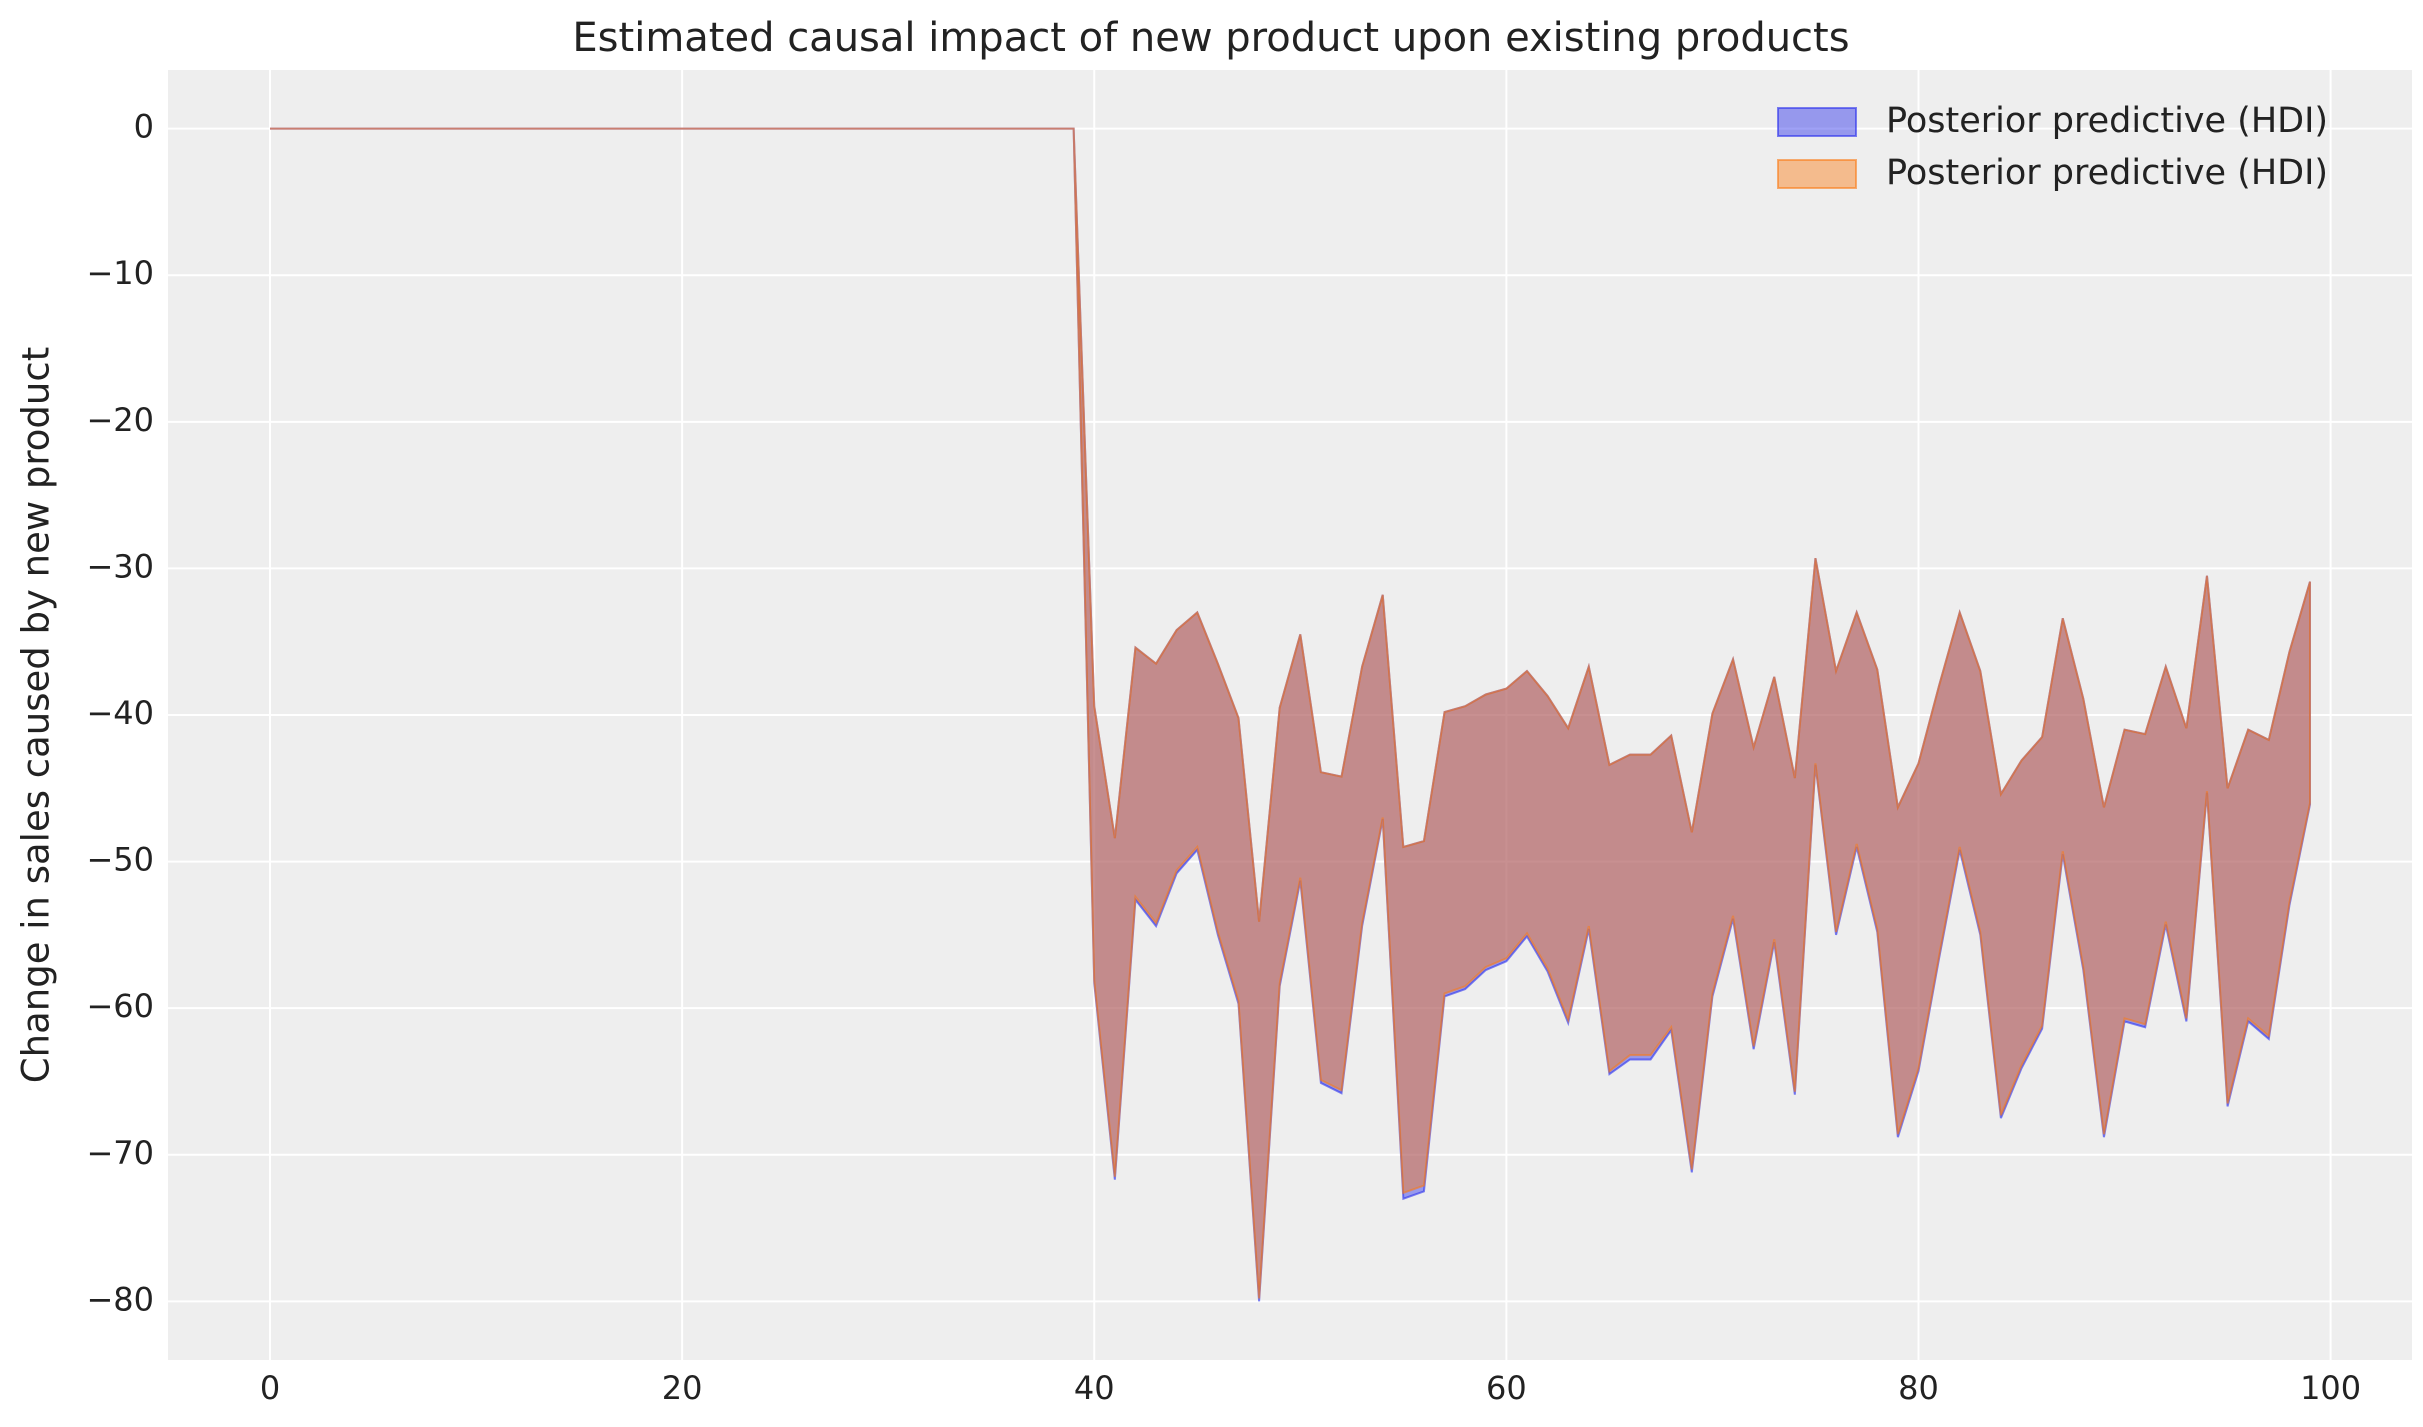 The image size is (2423, 1427). Describe the element at coordinates (120, 713) in the screenshot. I see `y-tick-label: −40` at that location.